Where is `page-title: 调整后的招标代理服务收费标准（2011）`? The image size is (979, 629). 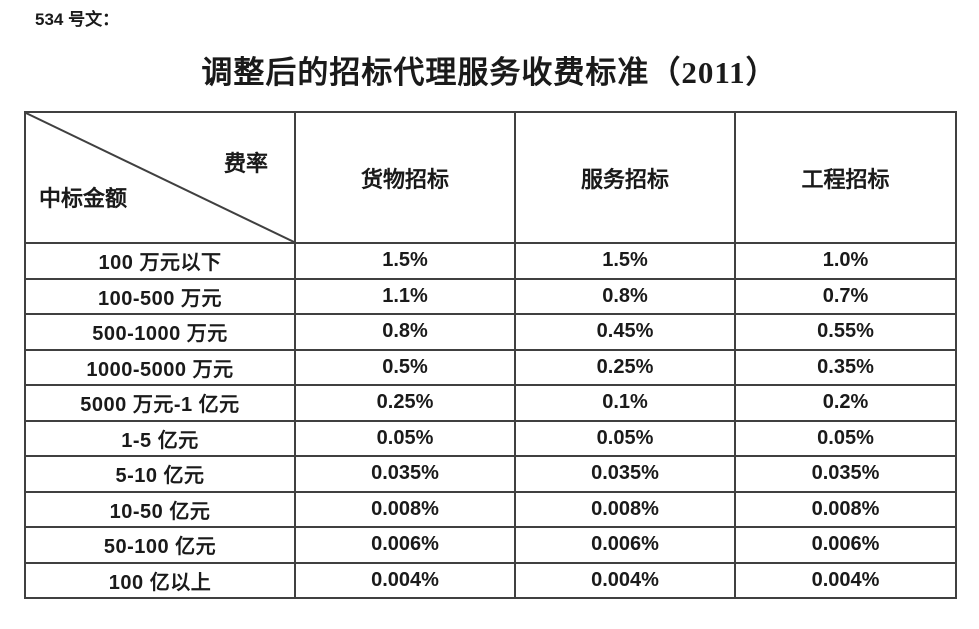
page-title: 调整后的招标代理服务收费标准（2011） is located at coordinates (489, 72).